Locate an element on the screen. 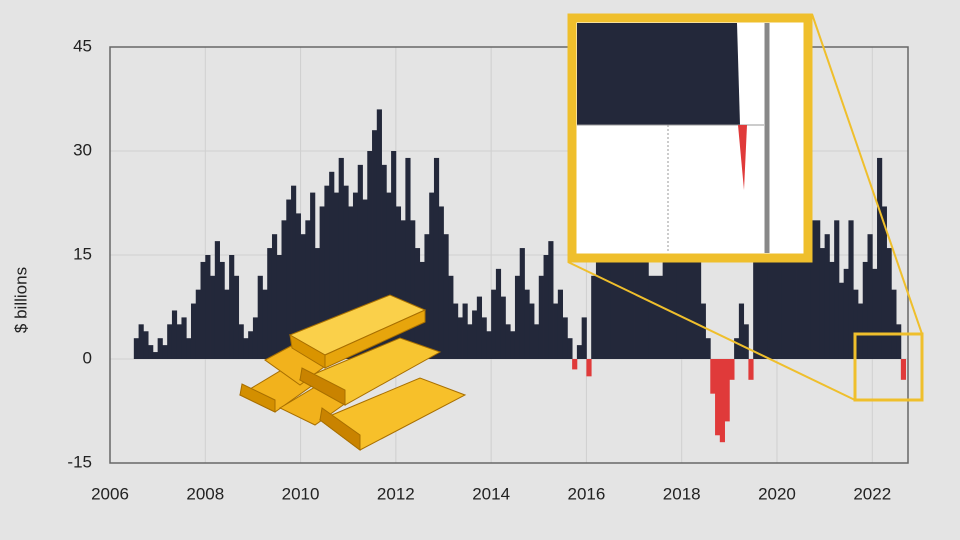  x-tick-label: 2020 is located at coordinates (777, 493).